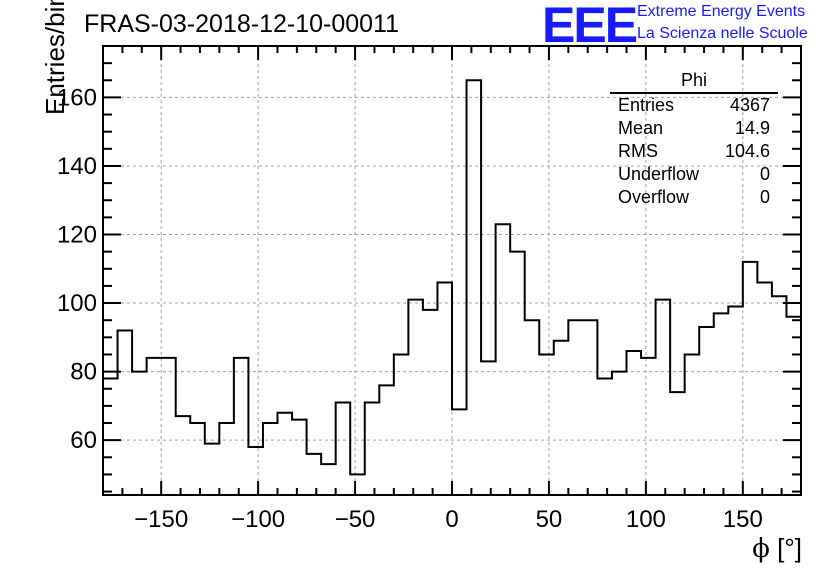  What do you see at coordinates (590, 26) in the screenshot?
I see `eee-logo: EEE` at bounding box center [590, 26].